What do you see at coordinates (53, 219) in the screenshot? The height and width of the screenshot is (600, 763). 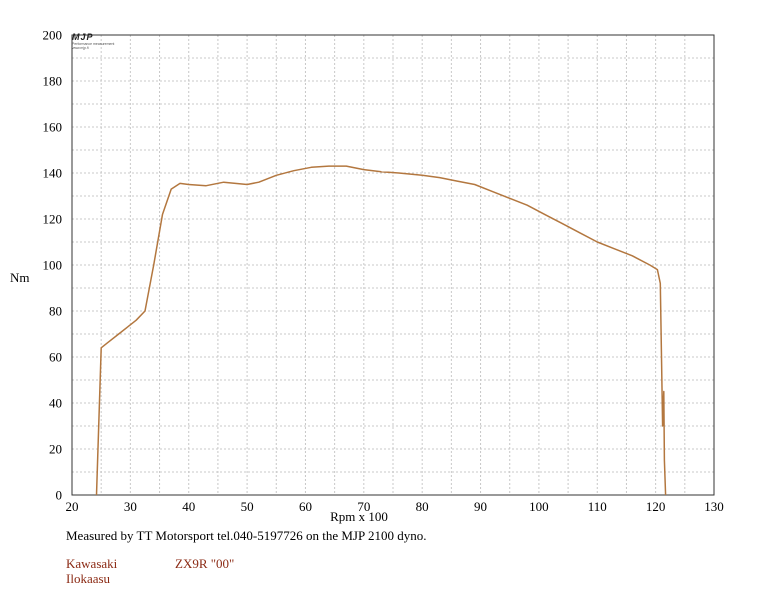 I see `y-tick-label: 120` at bounding box center [53, 219].